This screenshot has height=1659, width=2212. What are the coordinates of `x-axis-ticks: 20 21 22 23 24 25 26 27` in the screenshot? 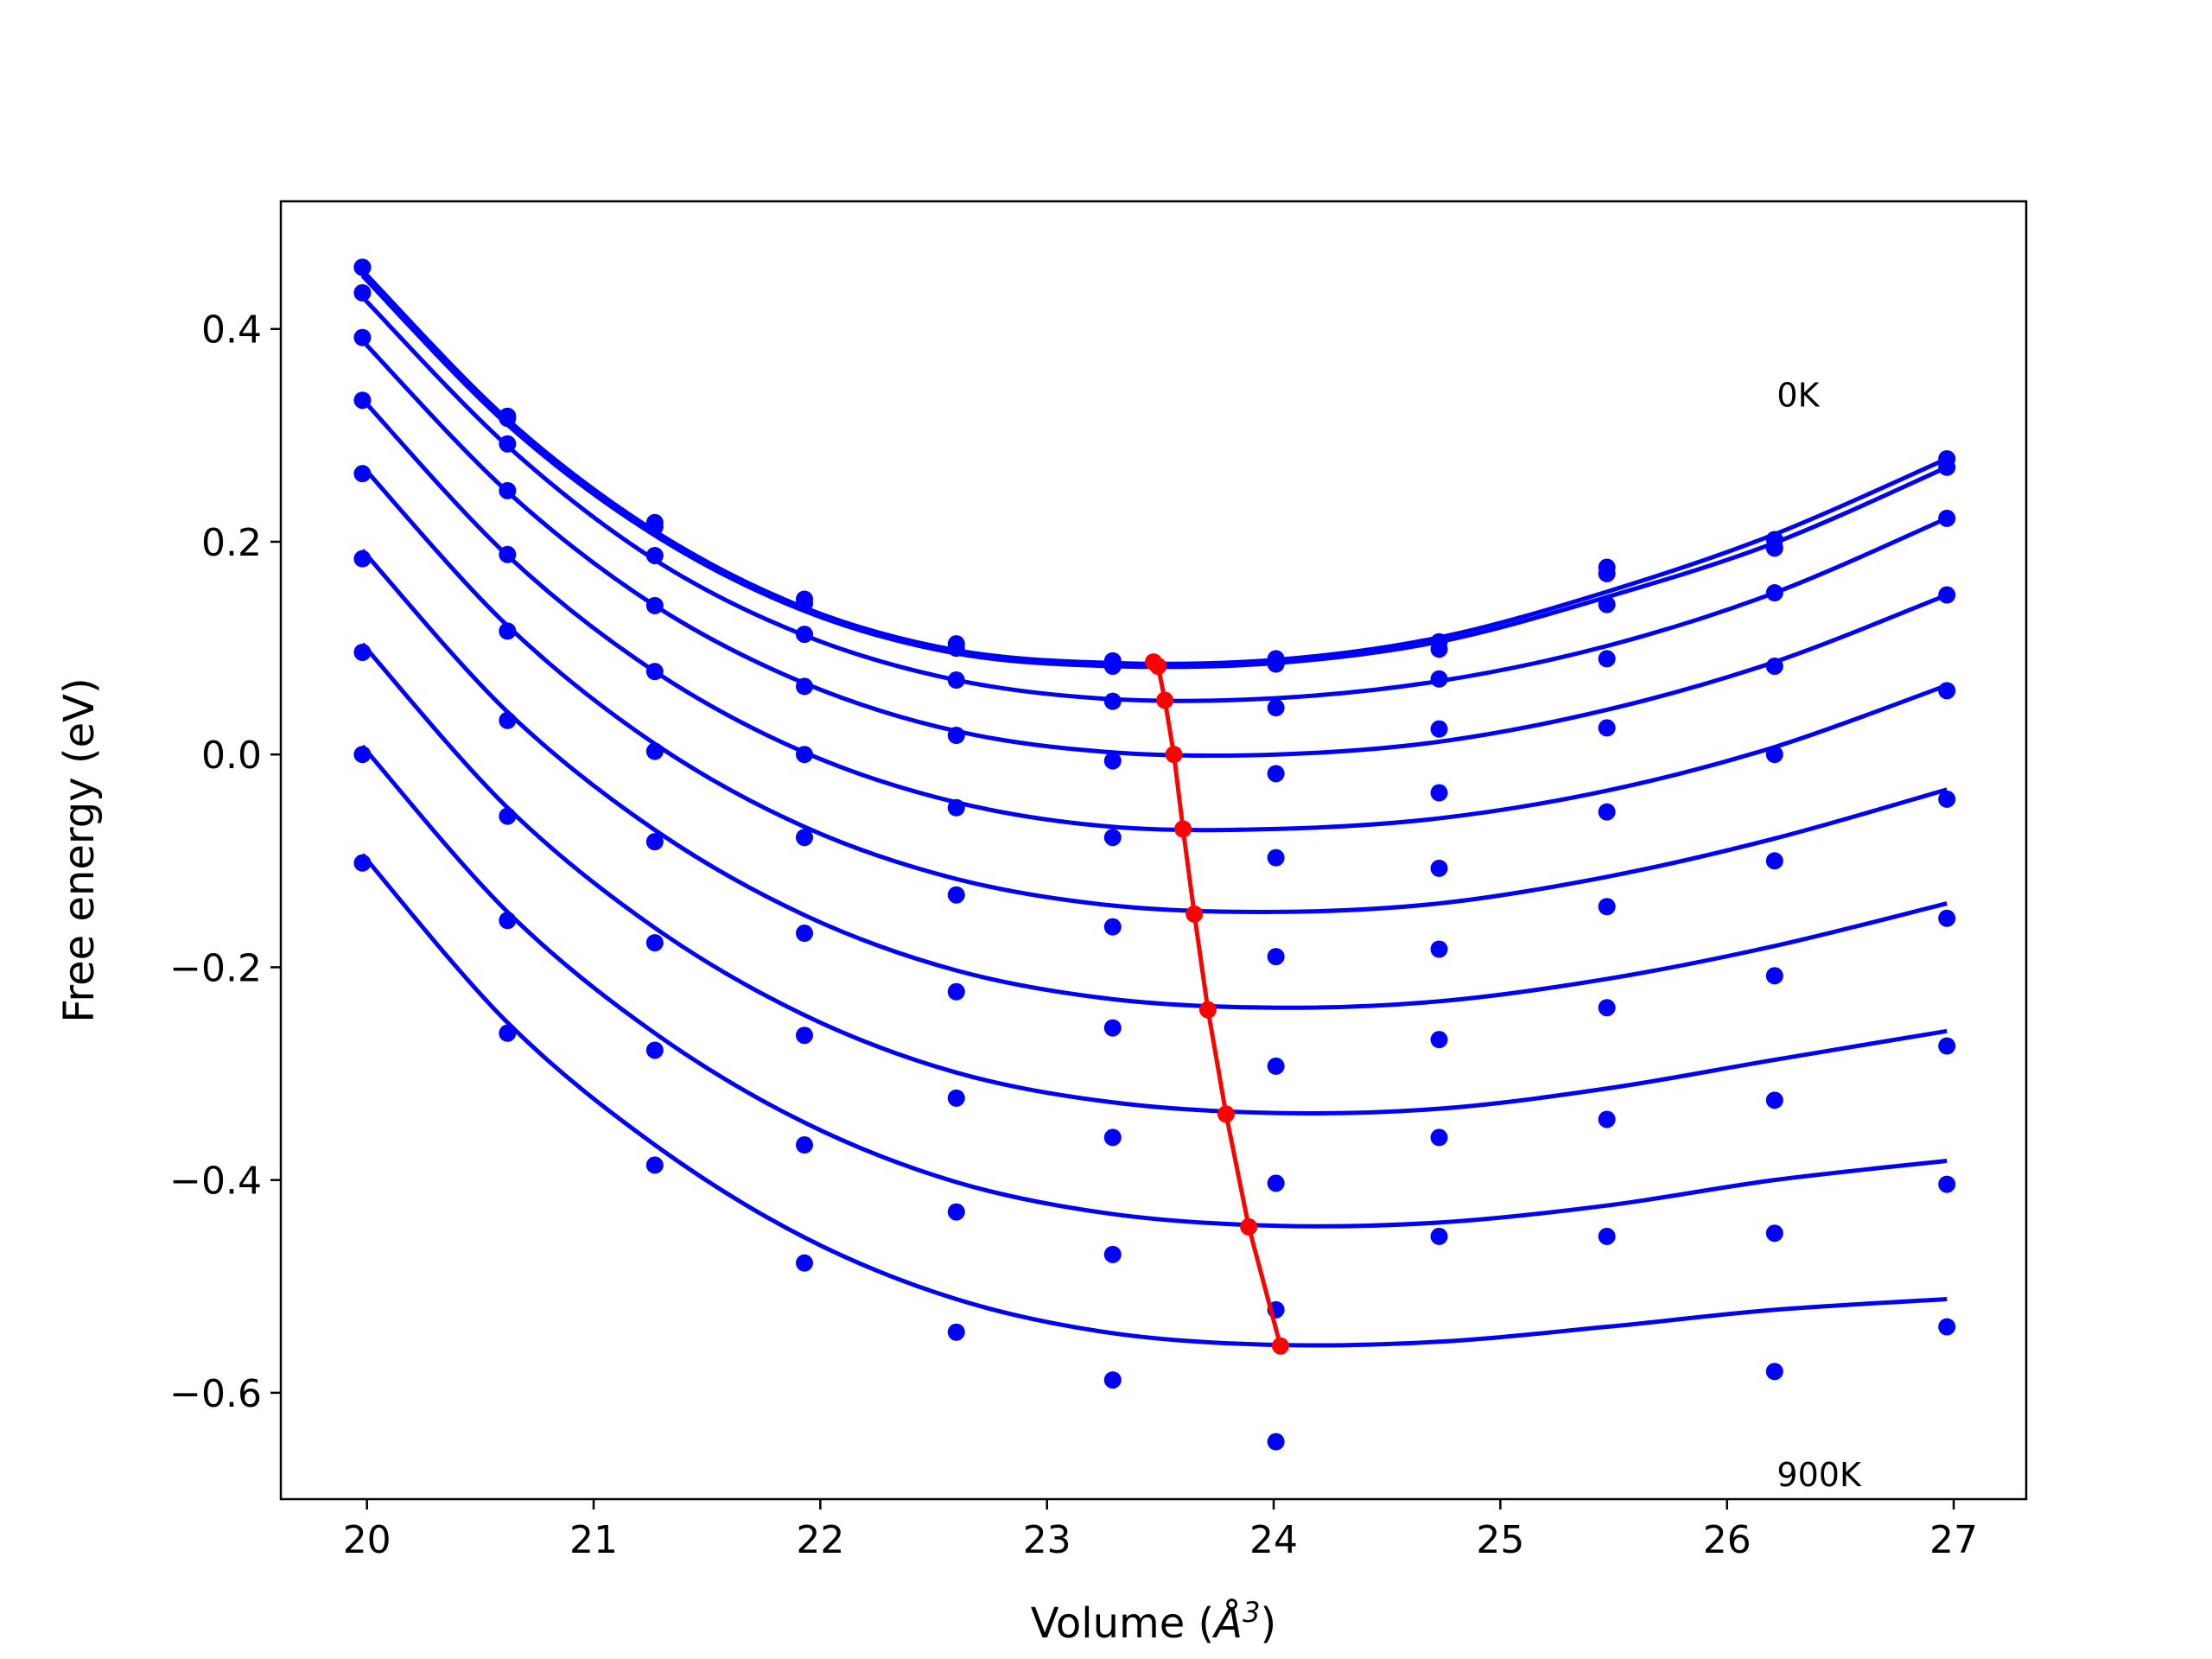 It's located at (1160, 1530).